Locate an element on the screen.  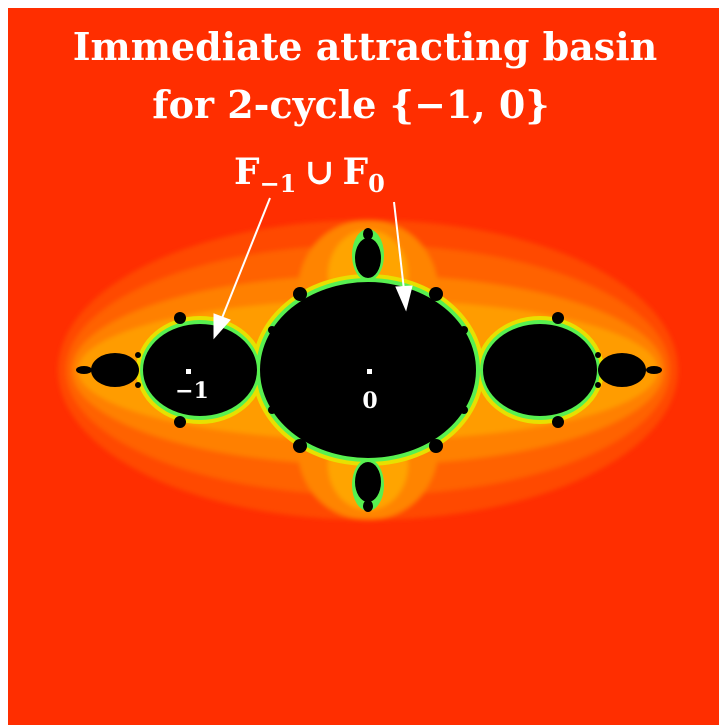
component-left is located at coordinates (200, 370).